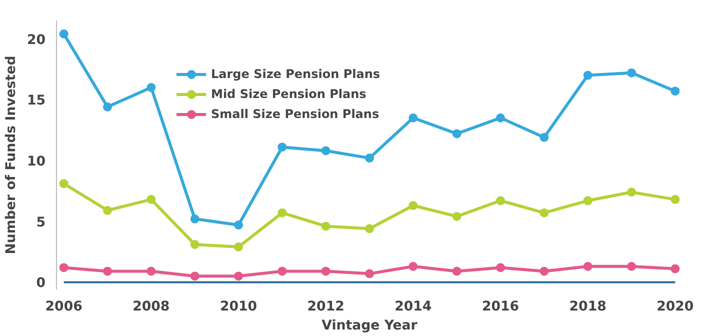 This screenshot has height=336, width=702. Describe the element at coordinates (295, 74) in the screenshot. I see `legend-label: Large Size Pension Plans` at that location.